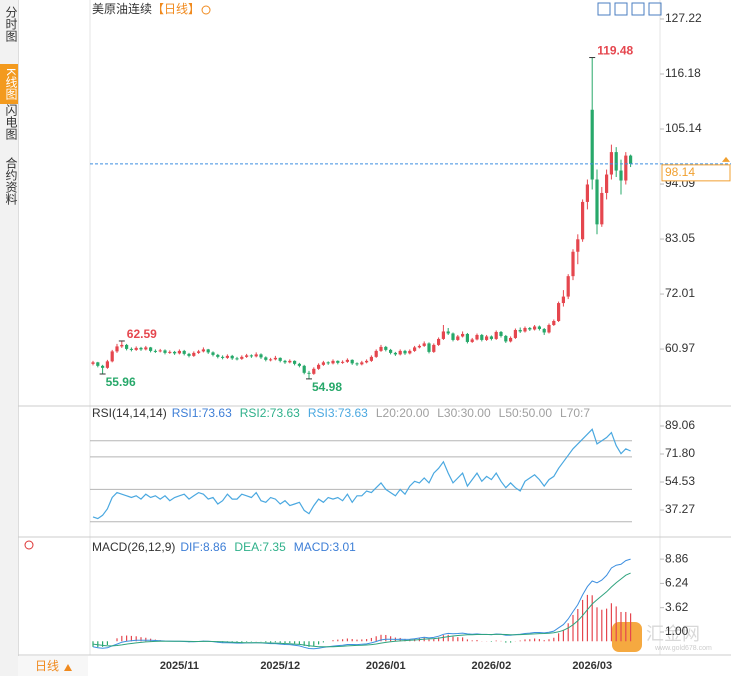  I want to click on y-tick-label: 116.18, so click(683, 73).